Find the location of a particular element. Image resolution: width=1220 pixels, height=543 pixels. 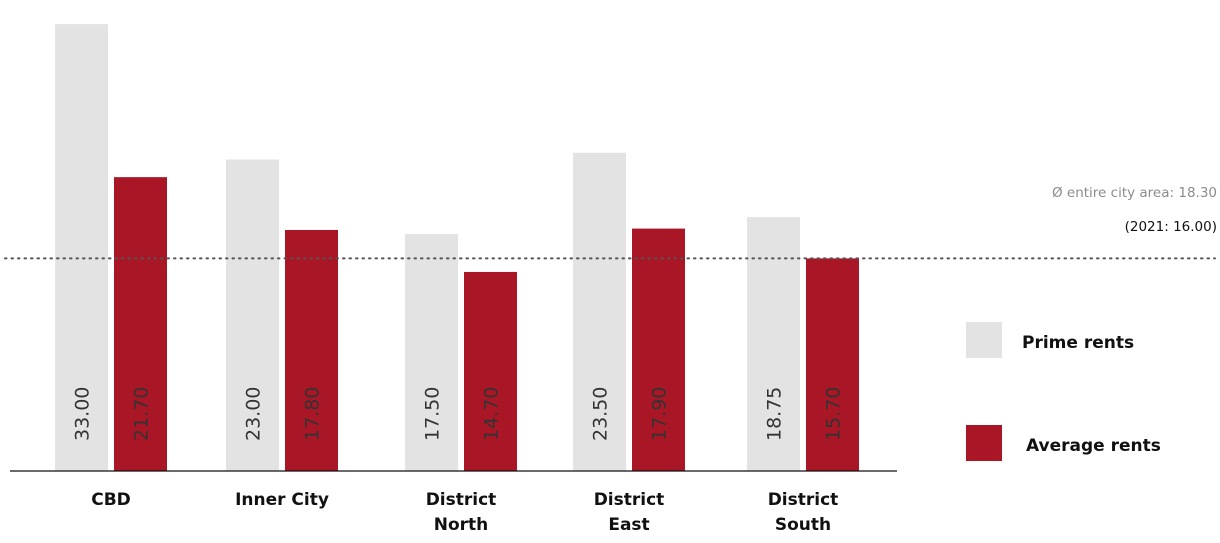

bar-value-label-prime-0: 33.00 is located at coordinates (83, 414).